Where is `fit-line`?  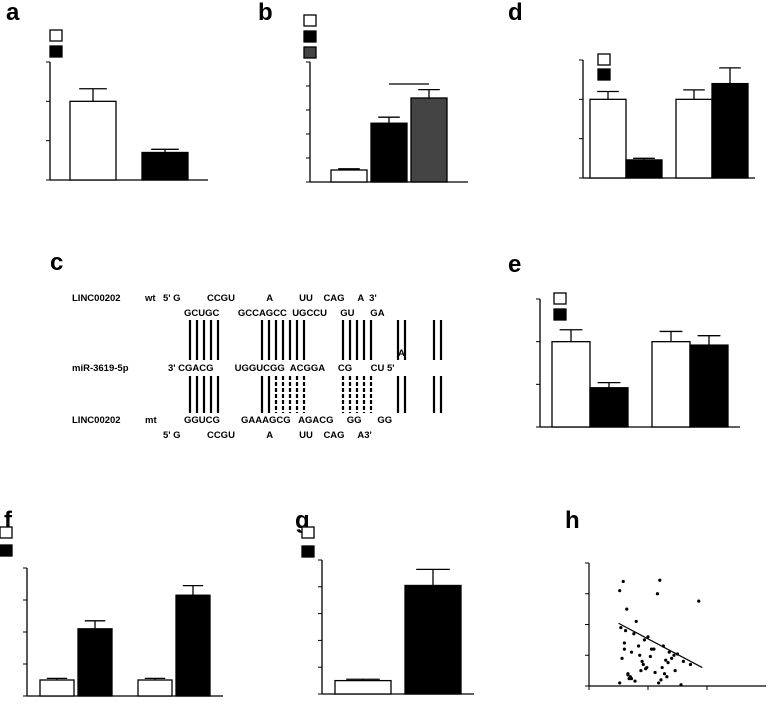 fit-line is located at coordinates (660, 645).